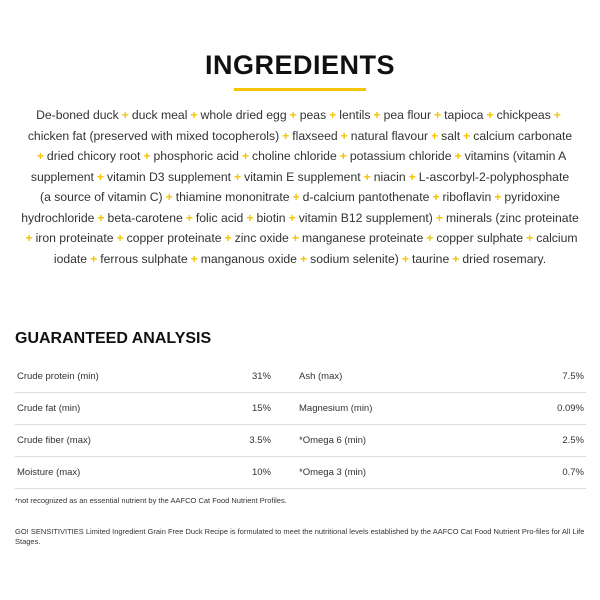 The image size is (600, 600). I want to click on ingredient-item: beta-carotene, so click(145, 217).